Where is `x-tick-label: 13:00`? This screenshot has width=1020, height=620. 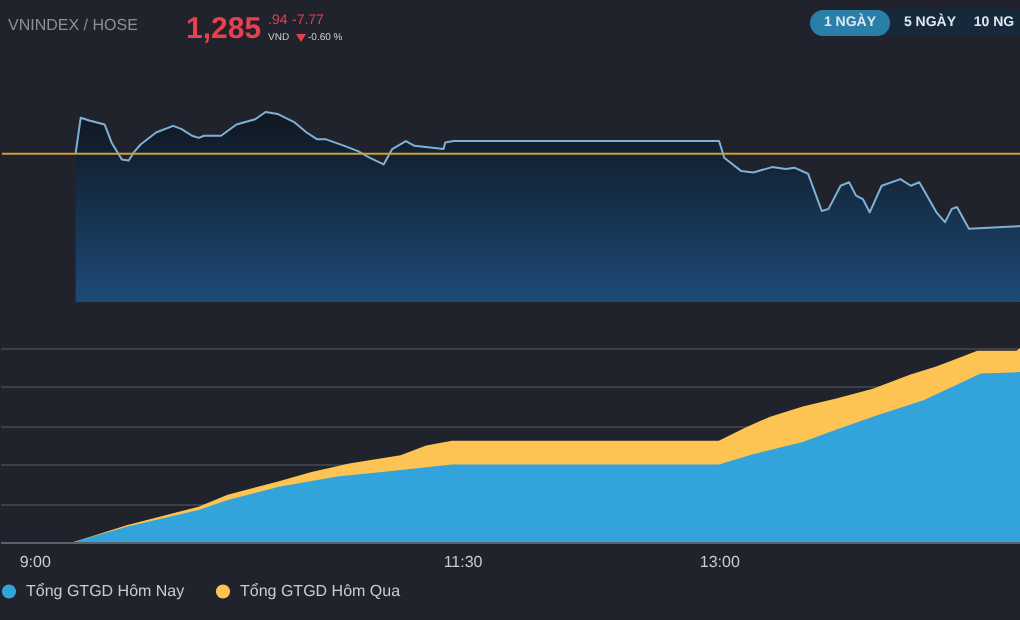
x-tick-label: 13:00 is located at coordinates (720, 562).